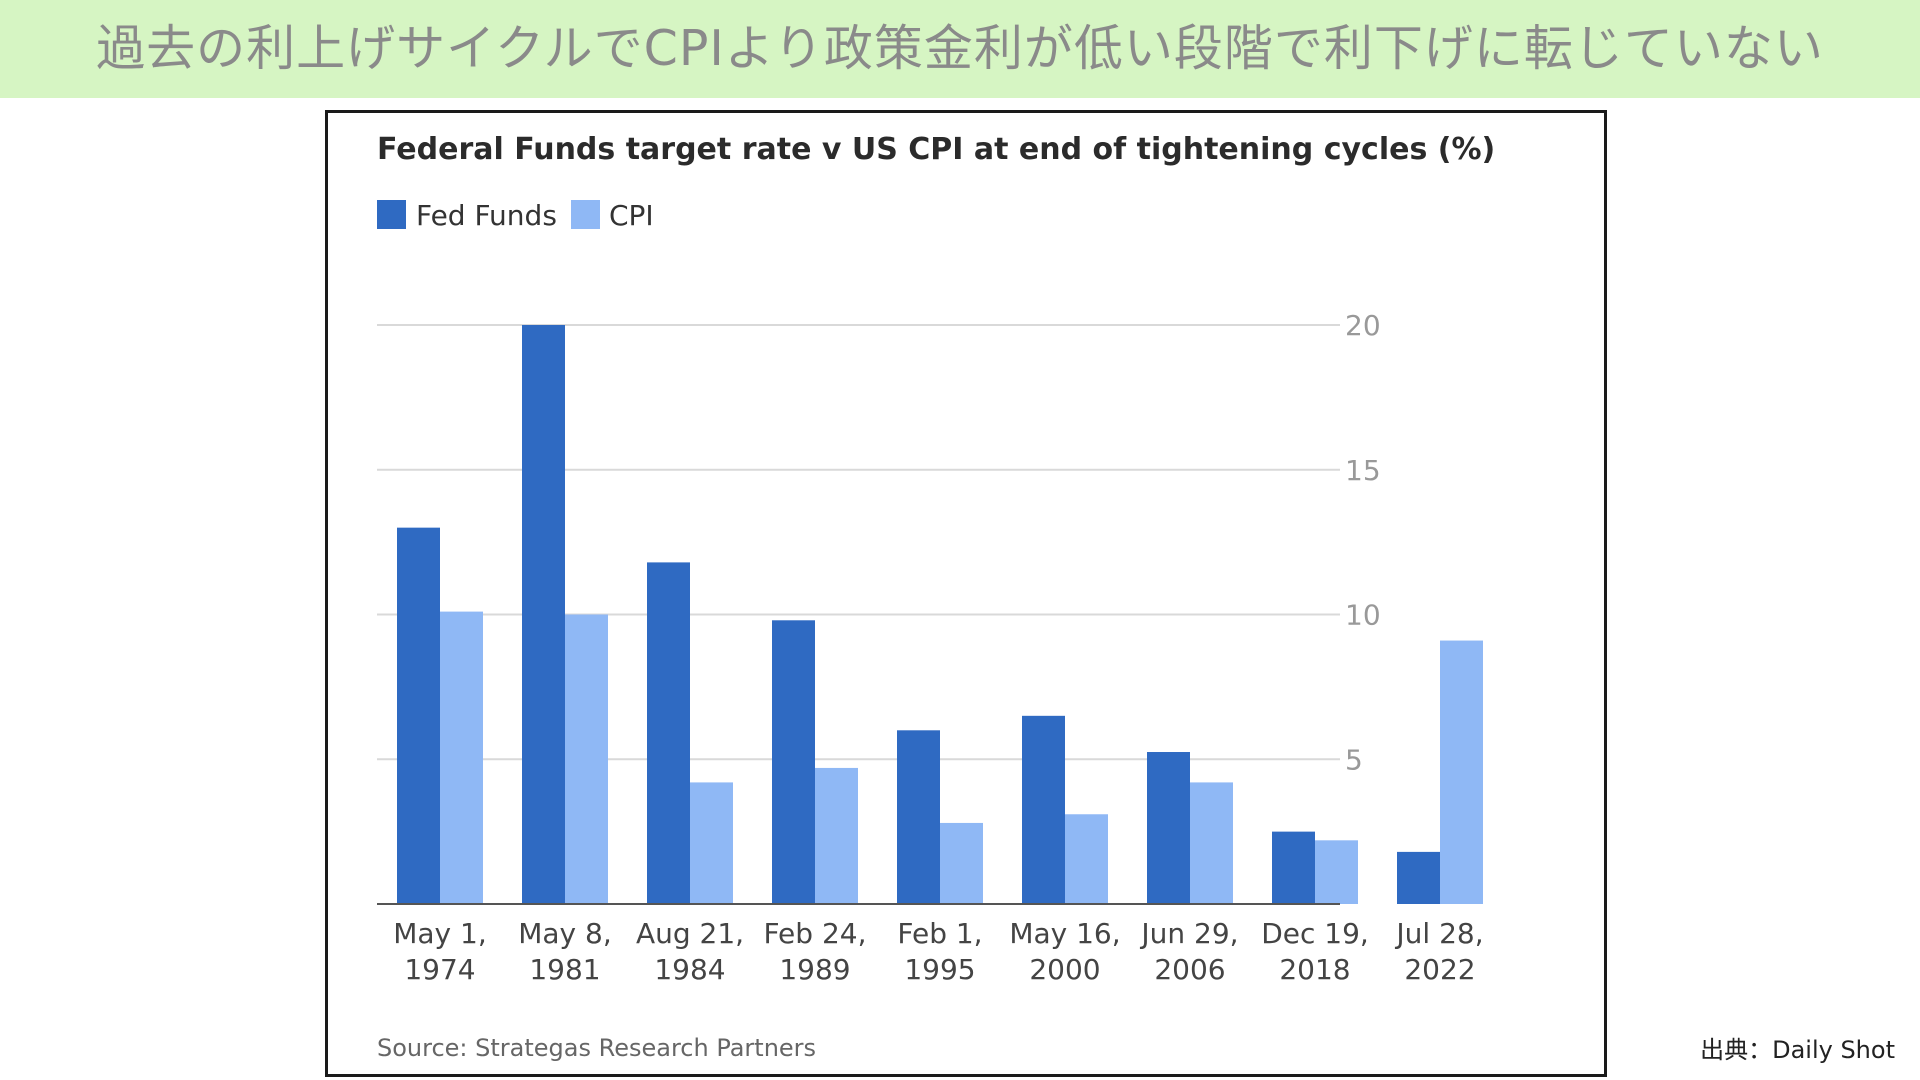  I want to click on x-category-label: May 1,, so click(440, 933).